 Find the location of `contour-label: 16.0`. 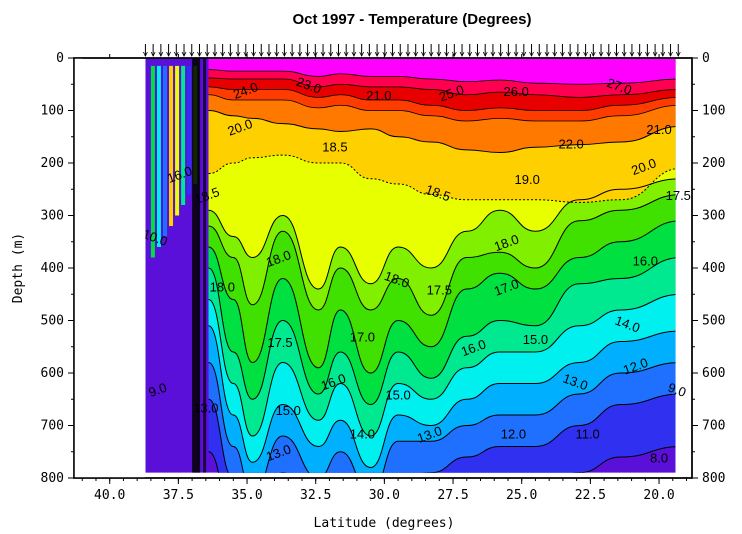

contour-label: 16.0 is located at coordinates (645, 260).